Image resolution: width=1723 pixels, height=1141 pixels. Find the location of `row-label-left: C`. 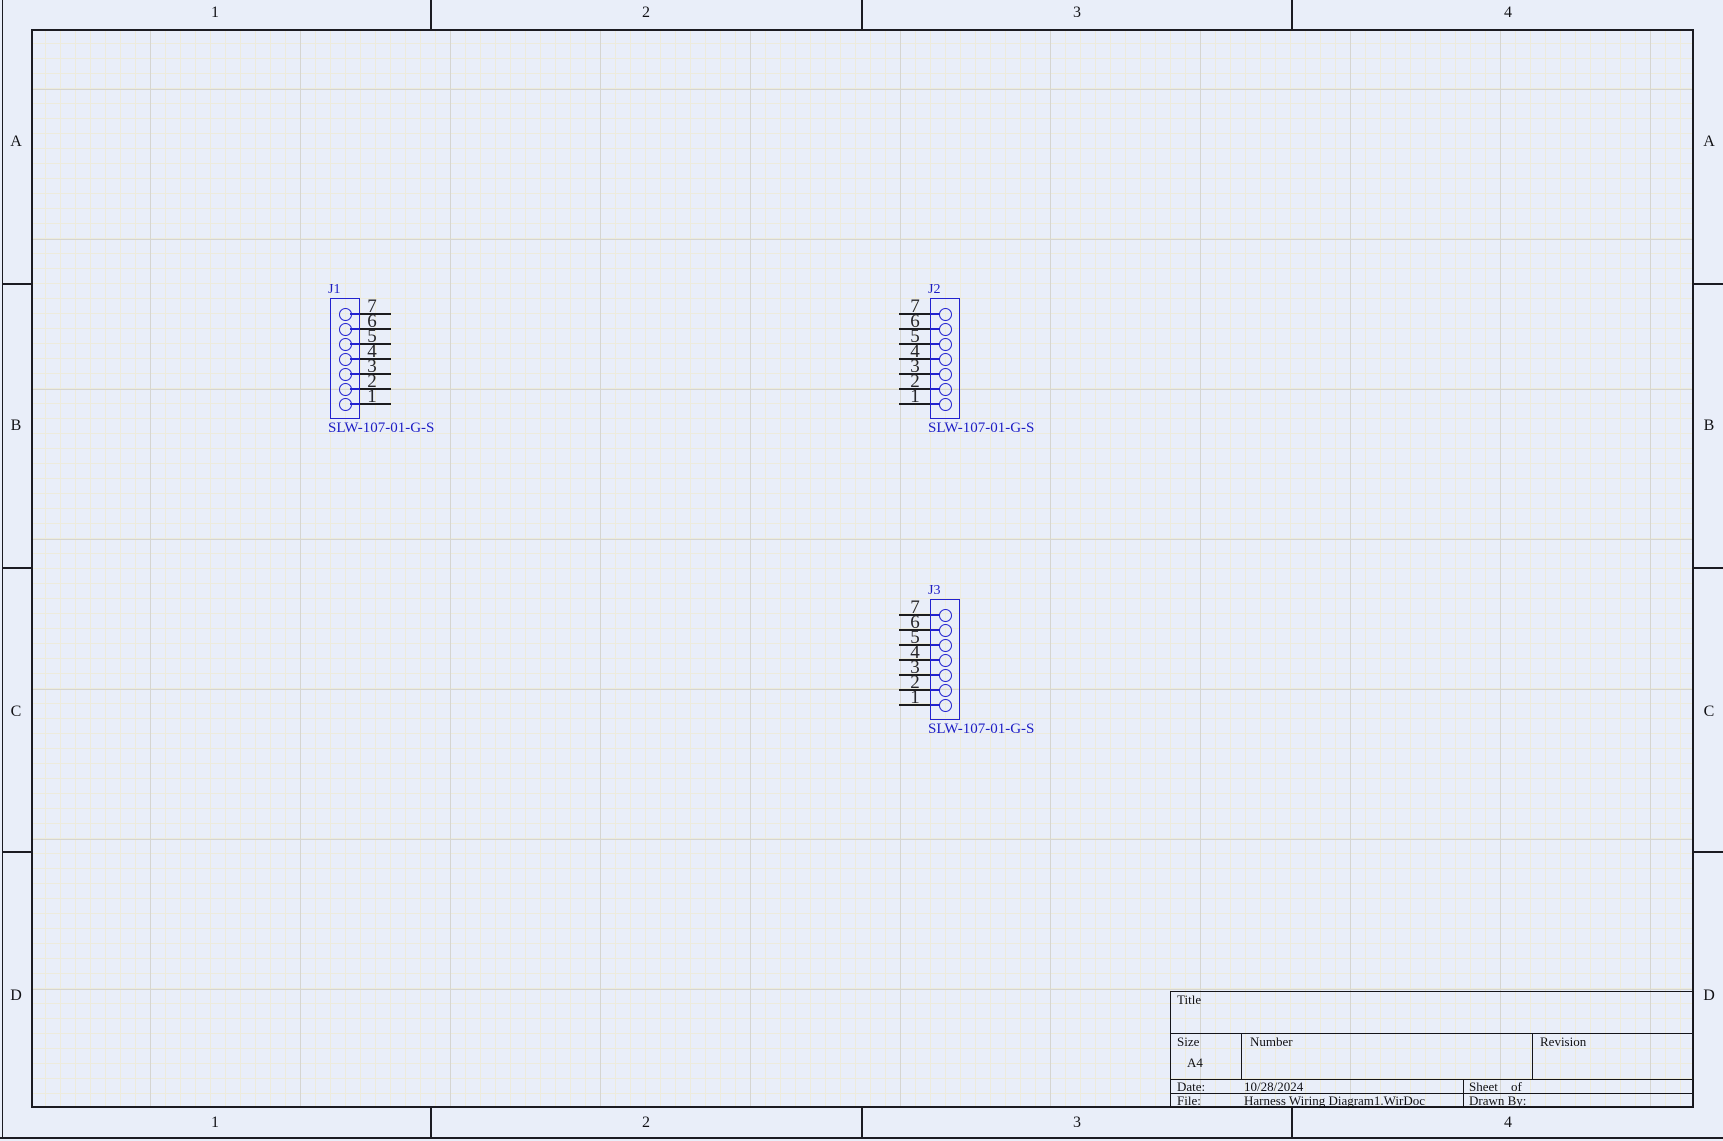

row-label-left: C is located at coordinates (16, 711).